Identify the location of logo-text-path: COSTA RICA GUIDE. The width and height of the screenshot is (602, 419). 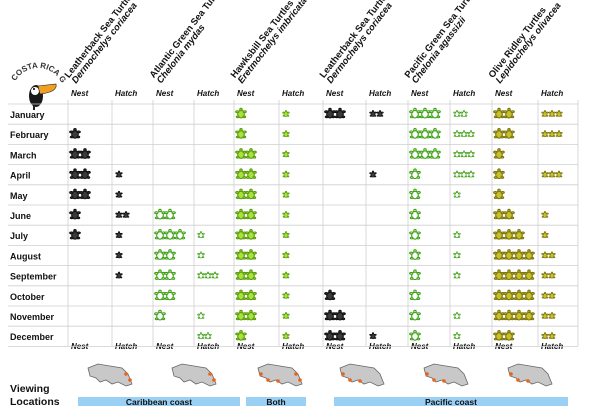
(34, 42).